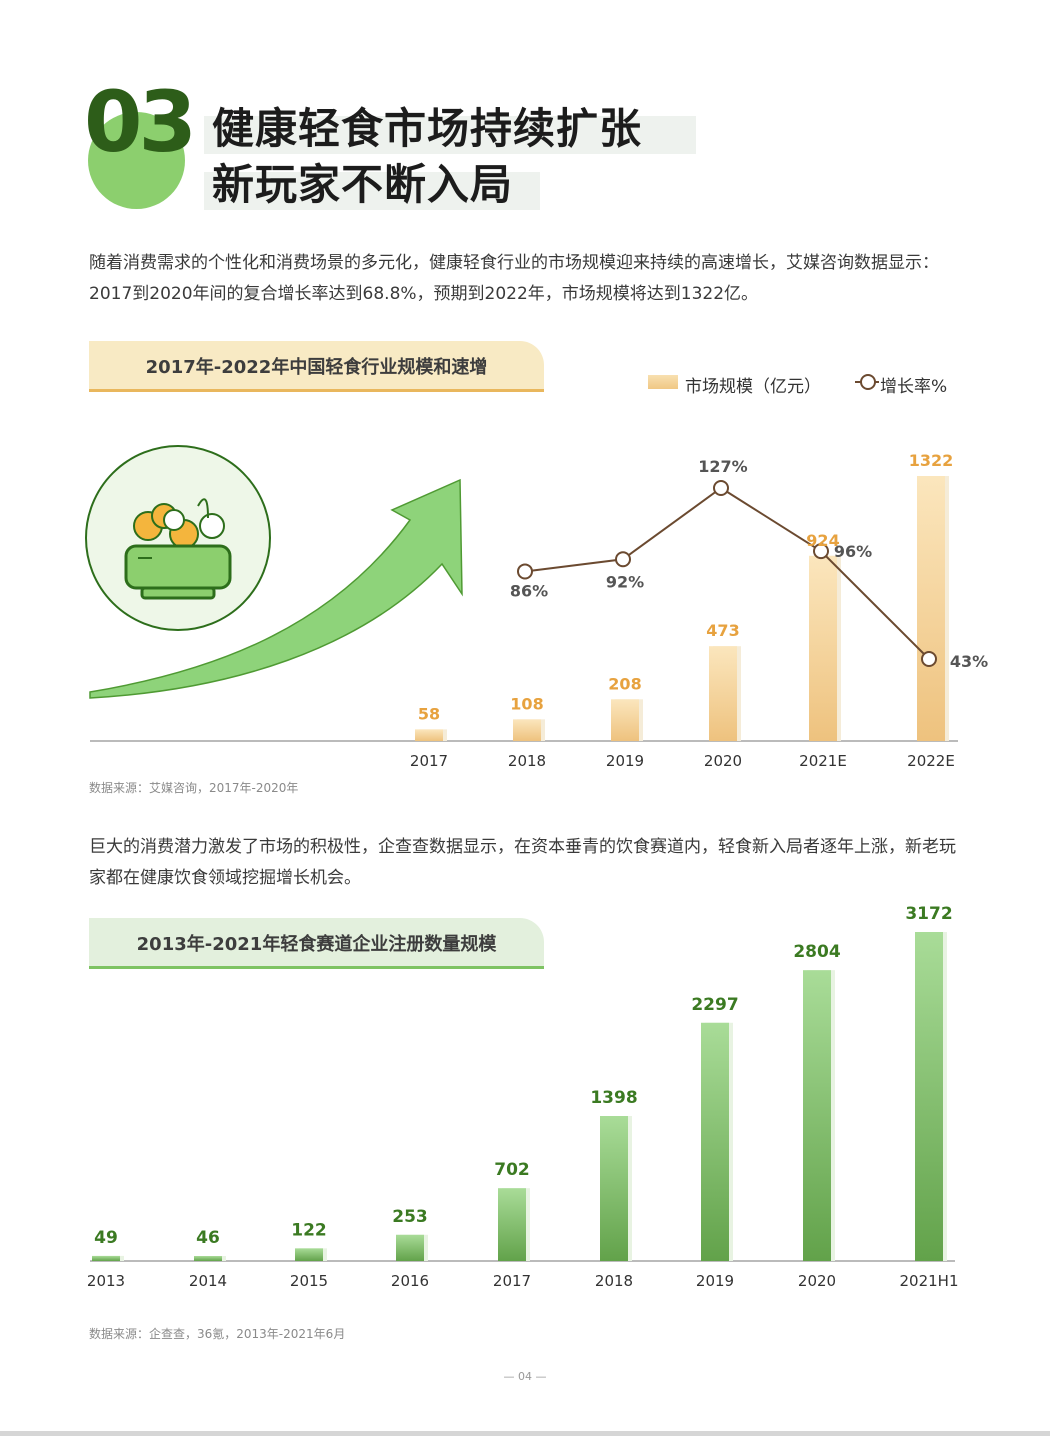 The width and height of the screenshot is (1050, 1436). I want to click on chart1-bar-value: 108, so click(526, 703).